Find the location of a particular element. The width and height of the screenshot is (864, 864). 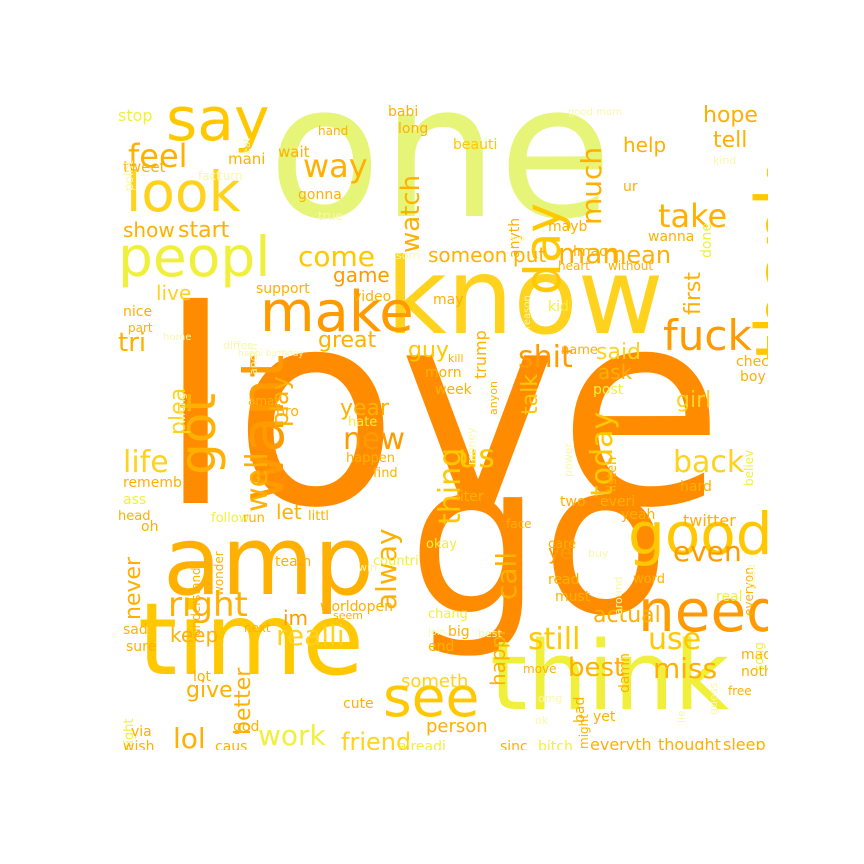

word-must: must is located at coordinates (573, 597).